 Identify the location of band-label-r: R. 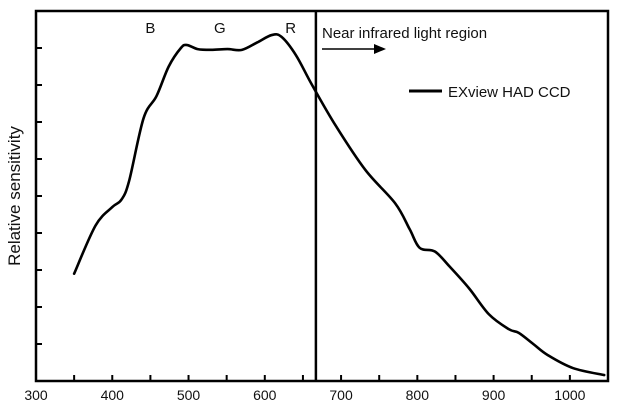
(290, 28).